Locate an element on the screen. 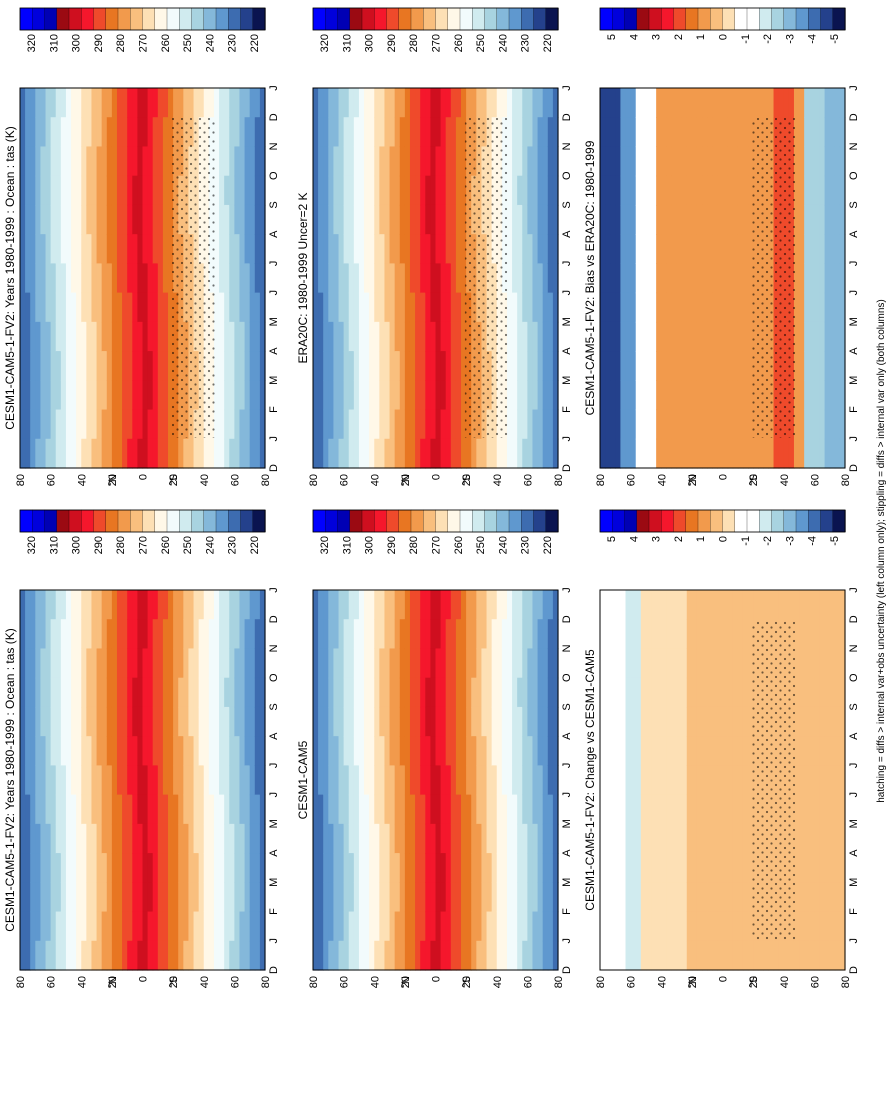 The image size is (891, 1107). x-tick-label: A is located at coordinates (854, 853).